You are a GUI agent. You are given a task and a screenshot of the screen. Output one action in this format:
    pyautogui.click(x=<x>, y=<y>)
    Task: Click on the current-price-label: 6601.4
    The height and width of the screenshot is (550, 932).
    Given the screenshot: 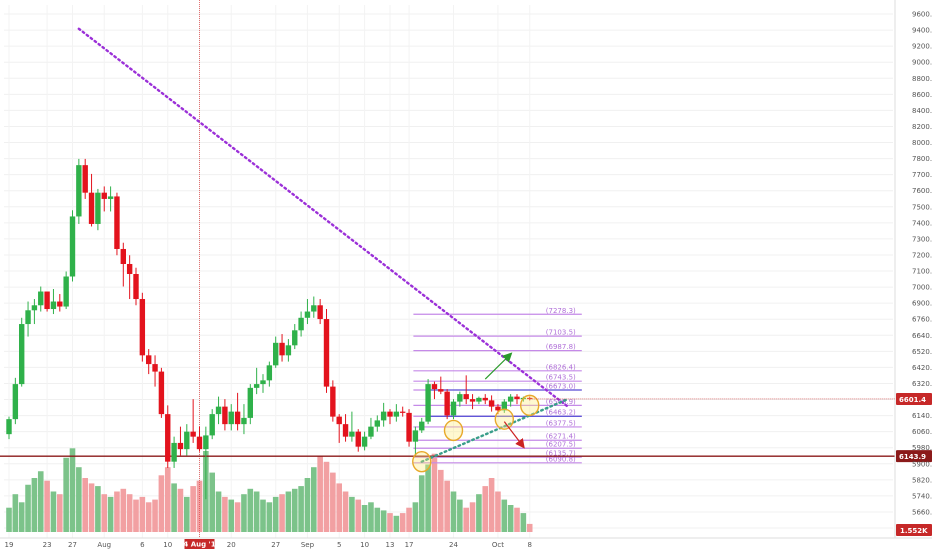 What is the action you would take?
    pyautogui.click(x=912, y=400)
    